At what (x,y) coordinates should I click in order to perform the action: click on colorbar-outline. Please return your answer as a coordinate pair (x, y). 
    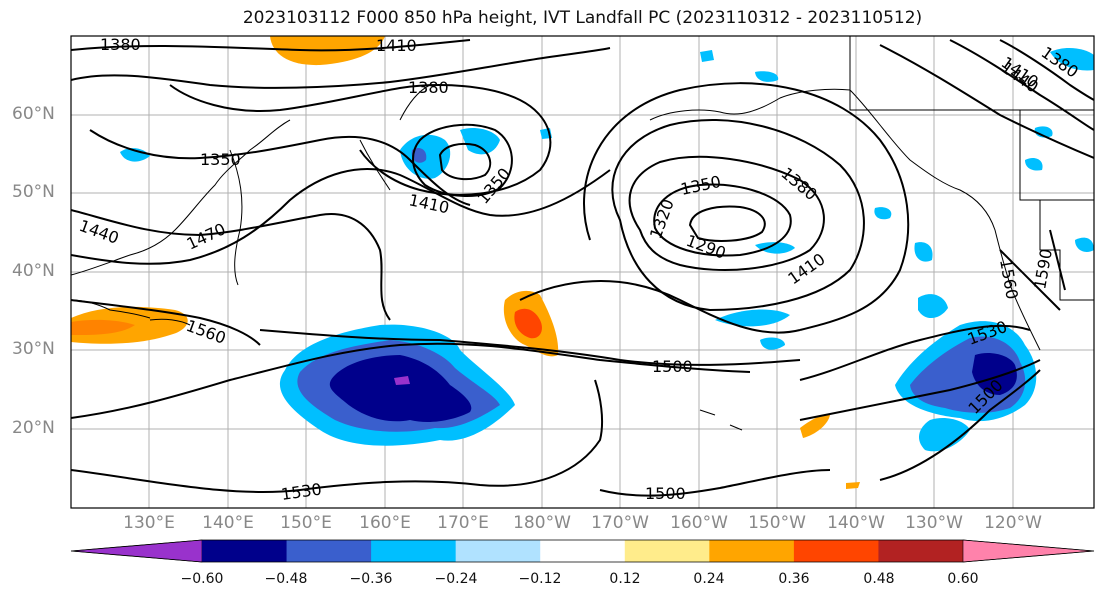
    Looking at the image, I should click on (582, 551).